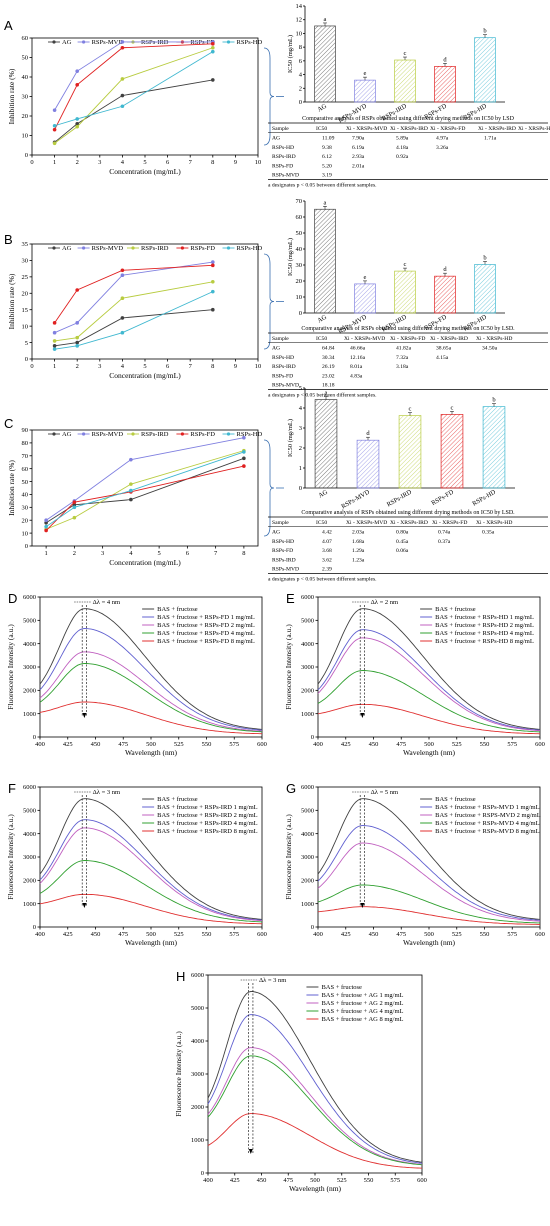 The width and height of the screenshot is (550, 1226). I want to click on significance-letter: e, so click(365, 73).